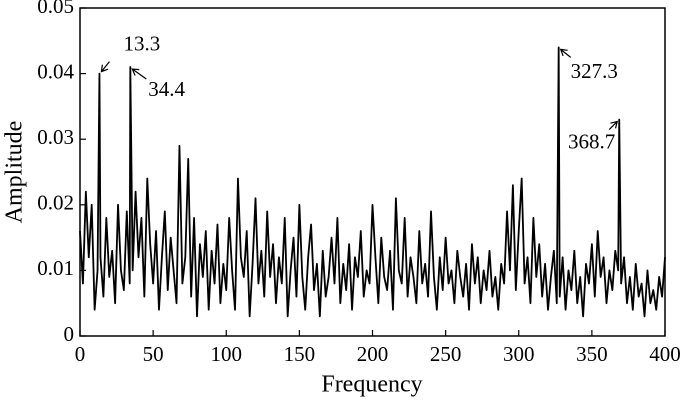 This screenshot has width=685, height=401. Describe the element at coordinates (55, 268) in the screenshot. I see `y-tick-label: 0.01` at that location.